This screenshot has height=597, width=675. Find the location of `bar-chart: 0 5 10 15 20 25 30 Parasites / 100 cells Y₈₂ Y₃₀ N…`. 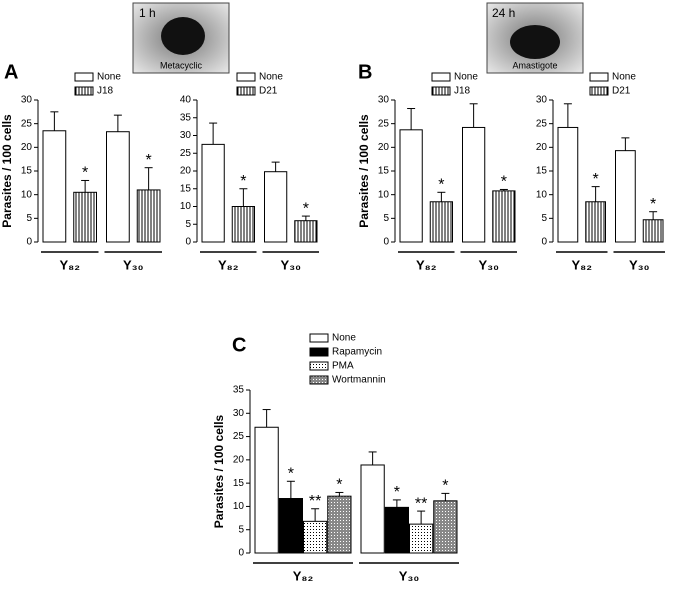

bar-chart: 0 5 10 15 20 25 30 Parasites / 100 cells Y₈₂ Y₃₀ N… is located at coordinates (437, 172).